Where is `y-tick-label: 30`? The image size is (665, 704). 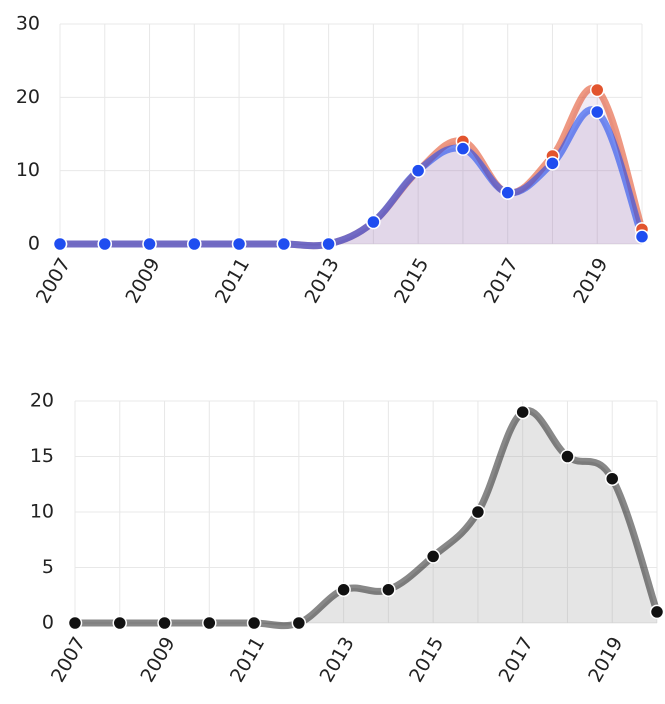
y-tick-label: 30 is located at coordinates (28, 24).